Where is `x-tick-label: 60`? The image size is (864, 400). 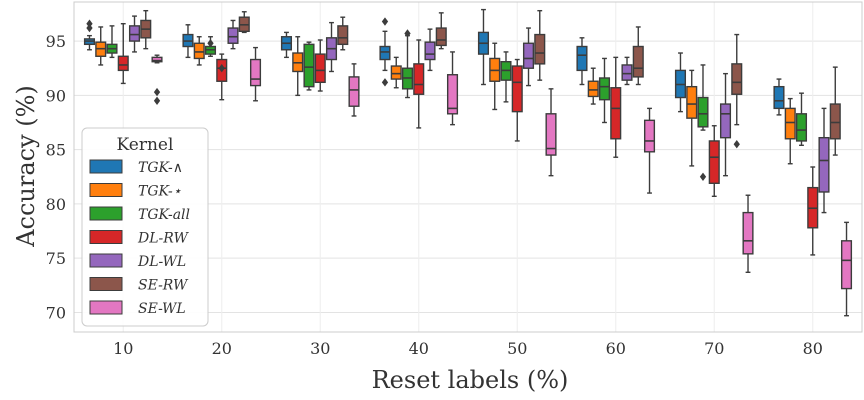
x-tick-label: 60 is located at coordinates (616, 348).